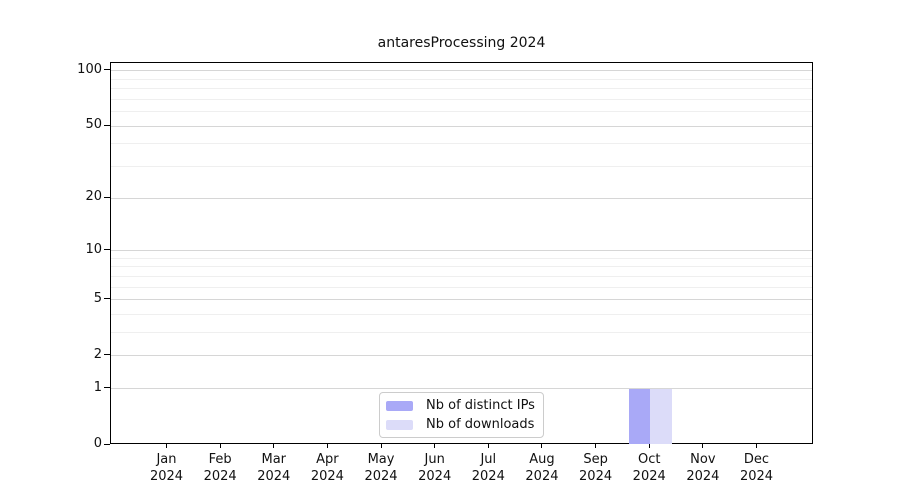  What do you see at coordinates (97, 387) in the screenshot?
I see `y-tick-label: 1` at bounding box center [97, 387].